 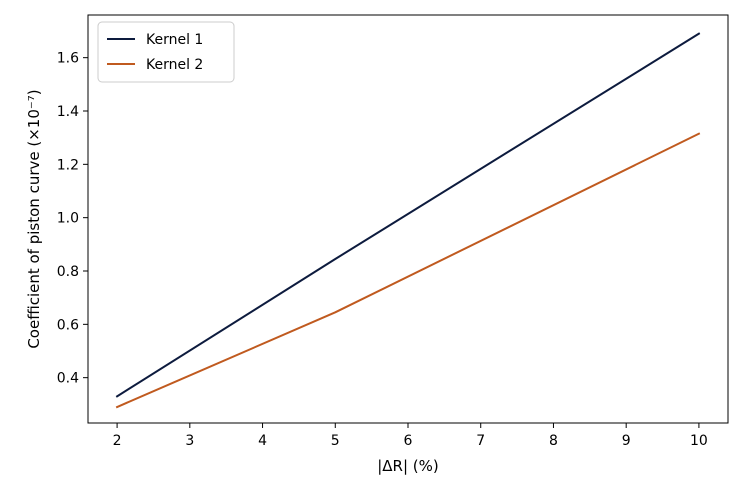 What do you see at coordinates (699, 441) in the screenshot?
I see `x-tick-label: 10` at bounding box center [699, 441].